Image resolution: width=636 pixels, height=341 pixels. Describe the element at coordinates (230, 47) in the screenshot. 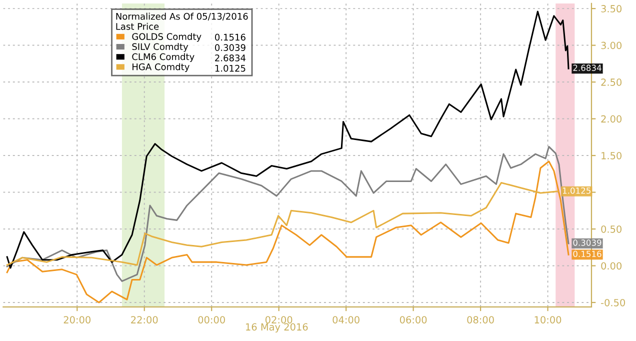

I see `text: 0.3039` at that location.